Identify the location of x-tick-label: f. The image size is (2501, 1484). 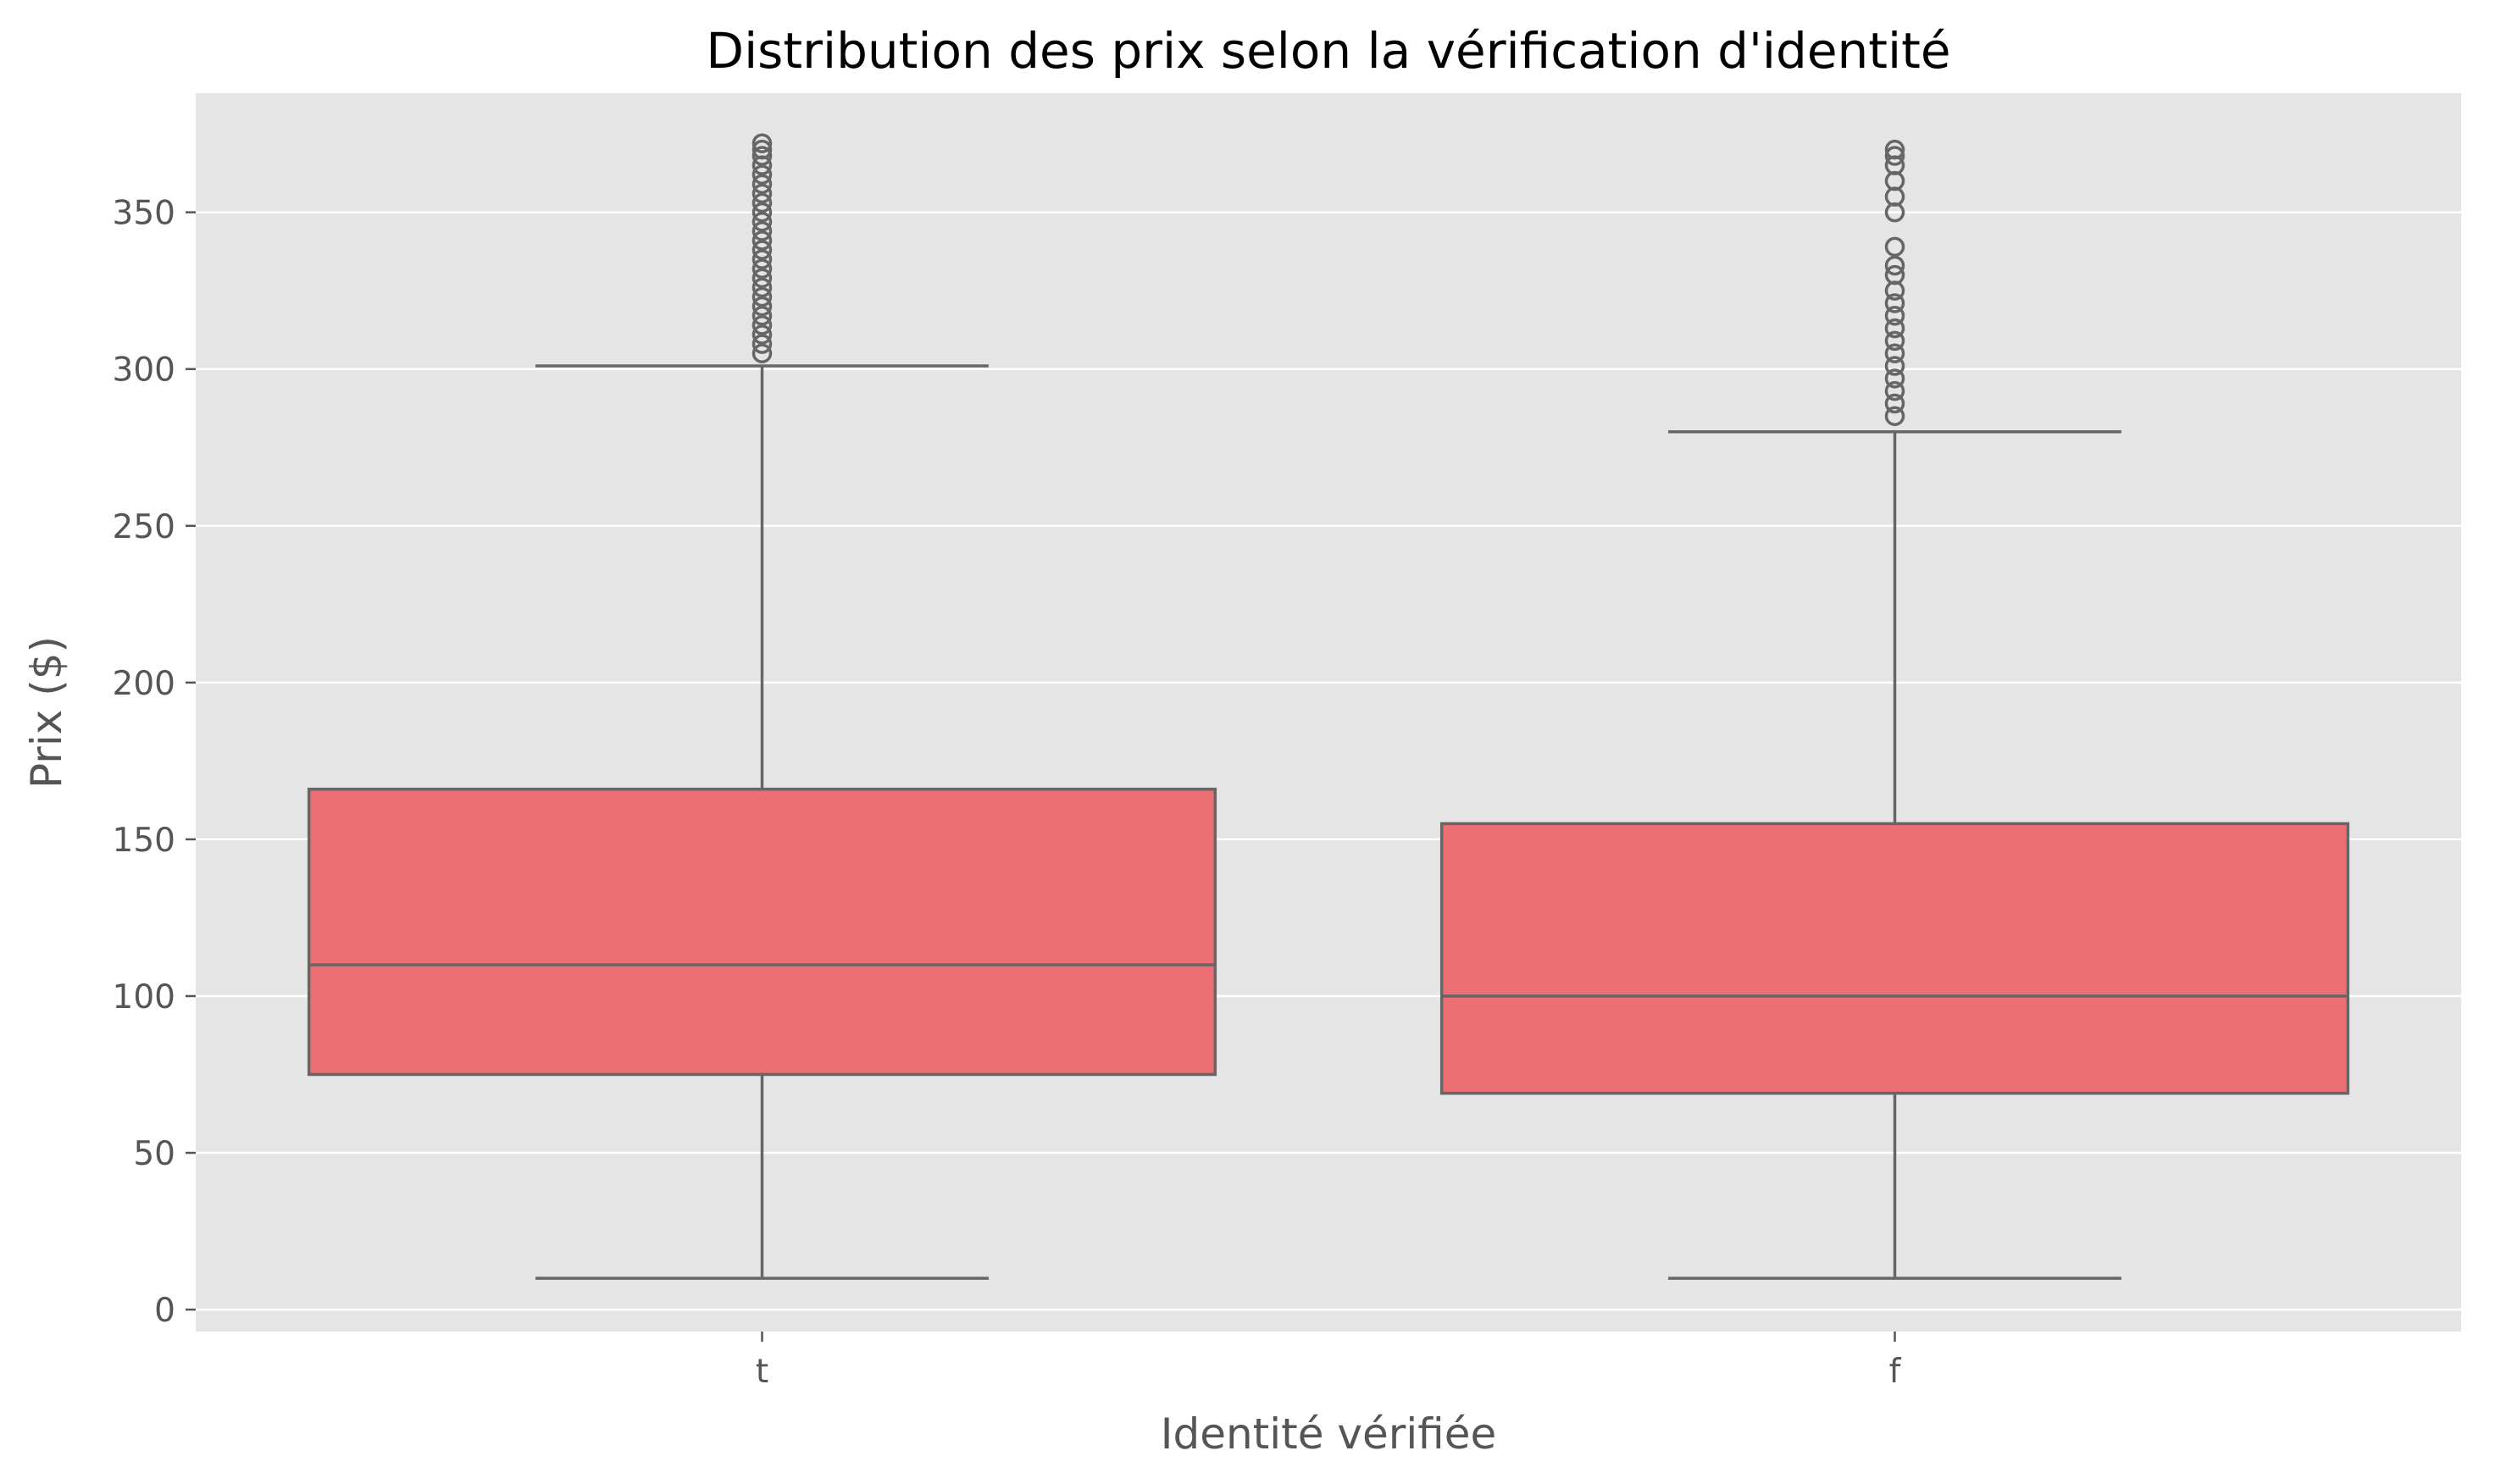
(1895, 1372).